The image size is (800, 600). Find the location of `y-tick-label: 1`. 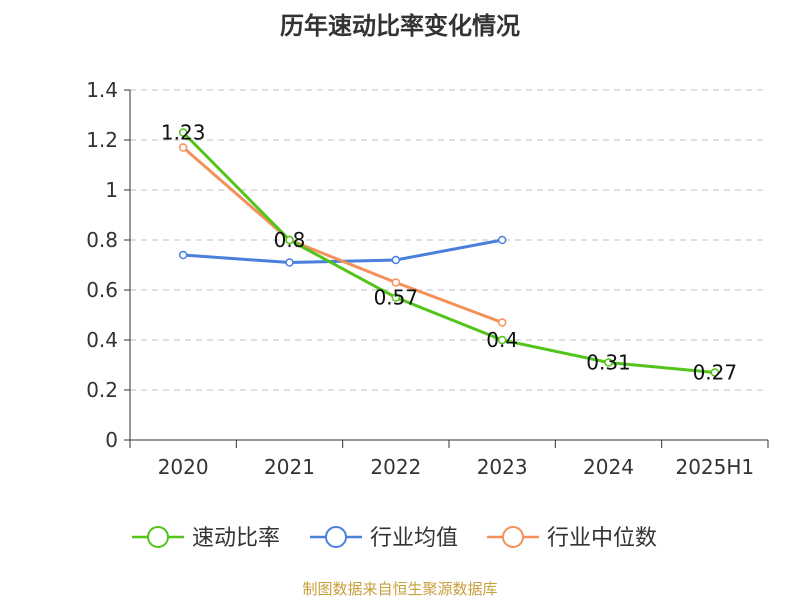

y-tick-label: 1 is located at coordinates (111, 190).